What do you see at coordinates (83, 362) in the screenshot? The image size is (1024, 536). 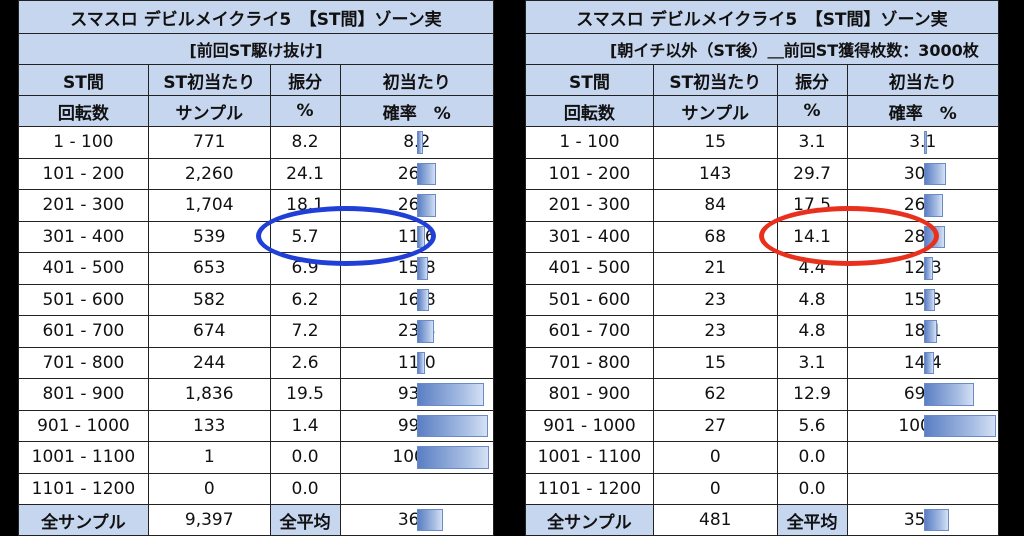 I see `range-cell: 701 - 800` at bounding box center [83, 362].